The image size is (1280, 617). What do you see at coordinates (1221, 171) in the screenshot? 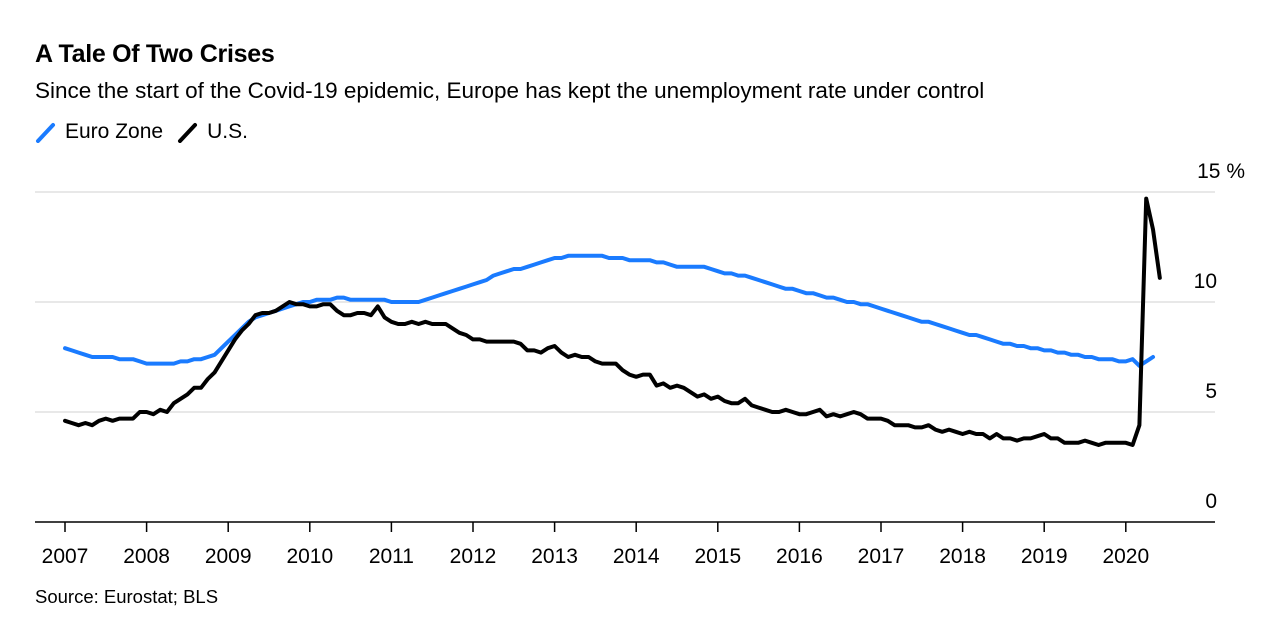
I see `y-tick-label: 15 %` at bounding box center [1221, 171].